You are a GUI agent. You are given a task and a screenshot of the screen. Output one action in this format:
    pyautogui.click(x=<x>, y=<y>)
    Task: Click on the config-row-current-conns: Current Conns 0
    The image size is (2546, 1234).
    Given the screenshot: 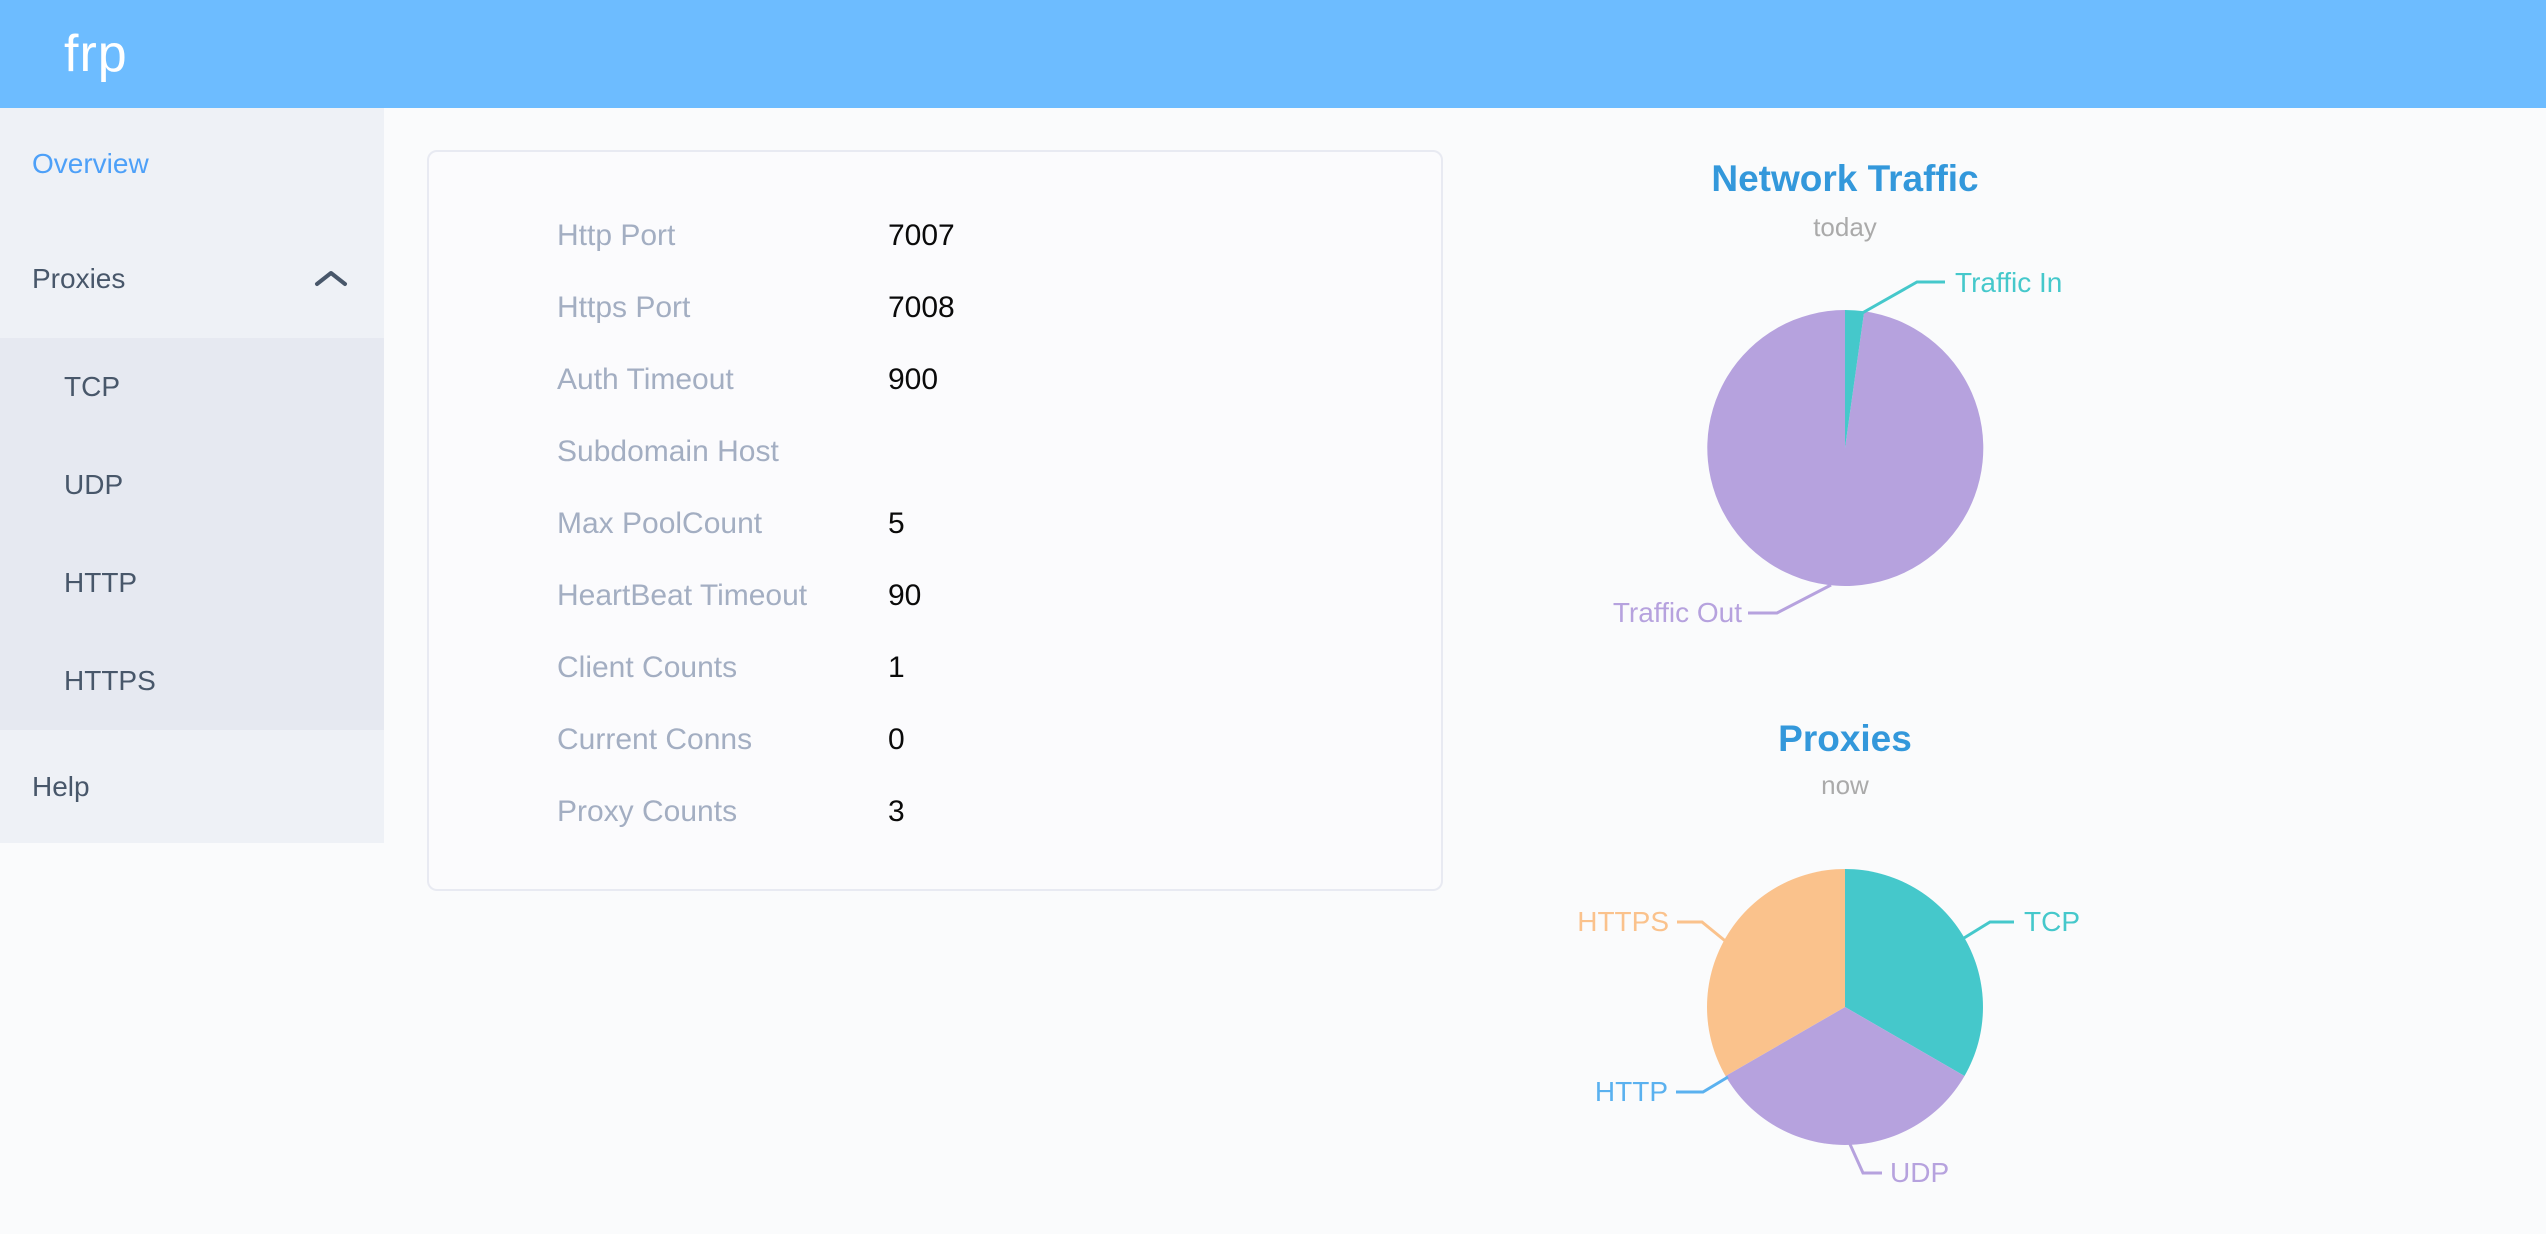 What is the action you would take?
    pyautogui.click(x=935, y=740)
    